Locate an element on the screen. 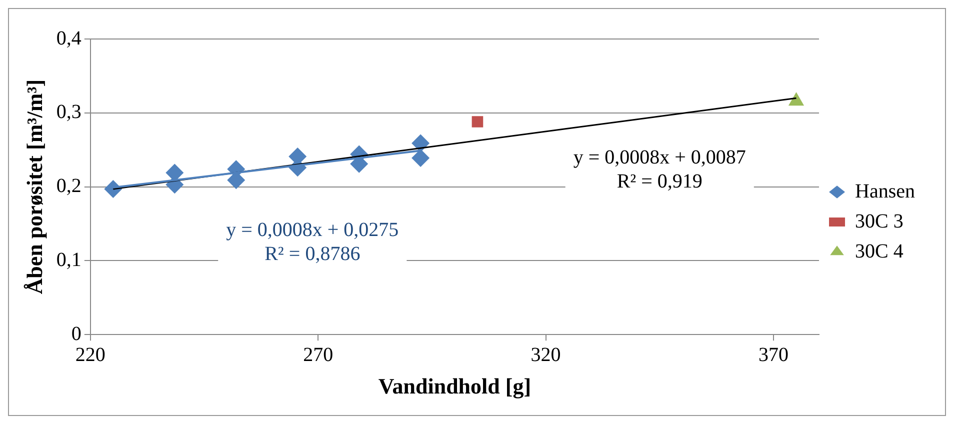 The width and height of the screenshot is (955, 426). y-tick-label: 0,4 is located at coordinates (69, 38).